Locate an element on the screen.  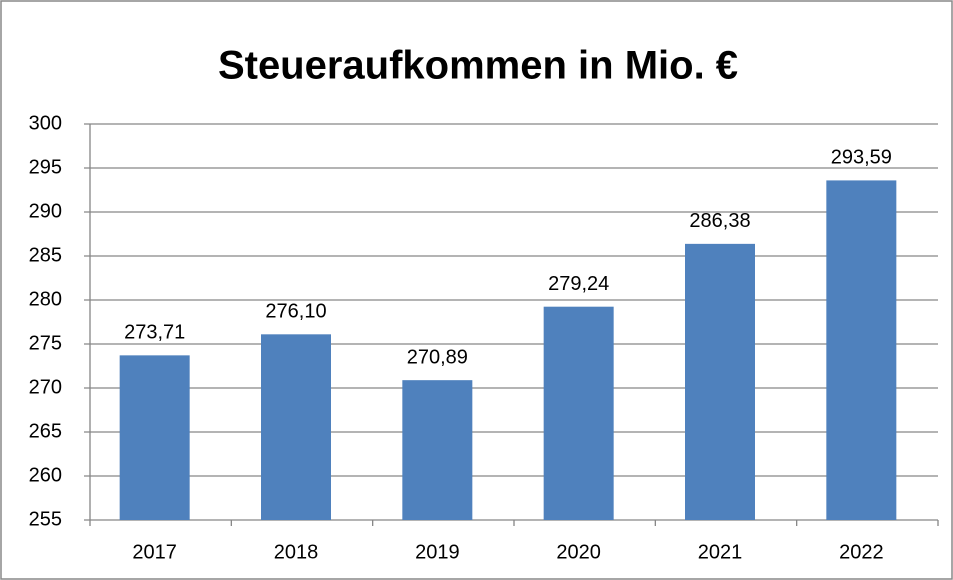
y-tick-label: 280 is located at coordinates (45, 299).